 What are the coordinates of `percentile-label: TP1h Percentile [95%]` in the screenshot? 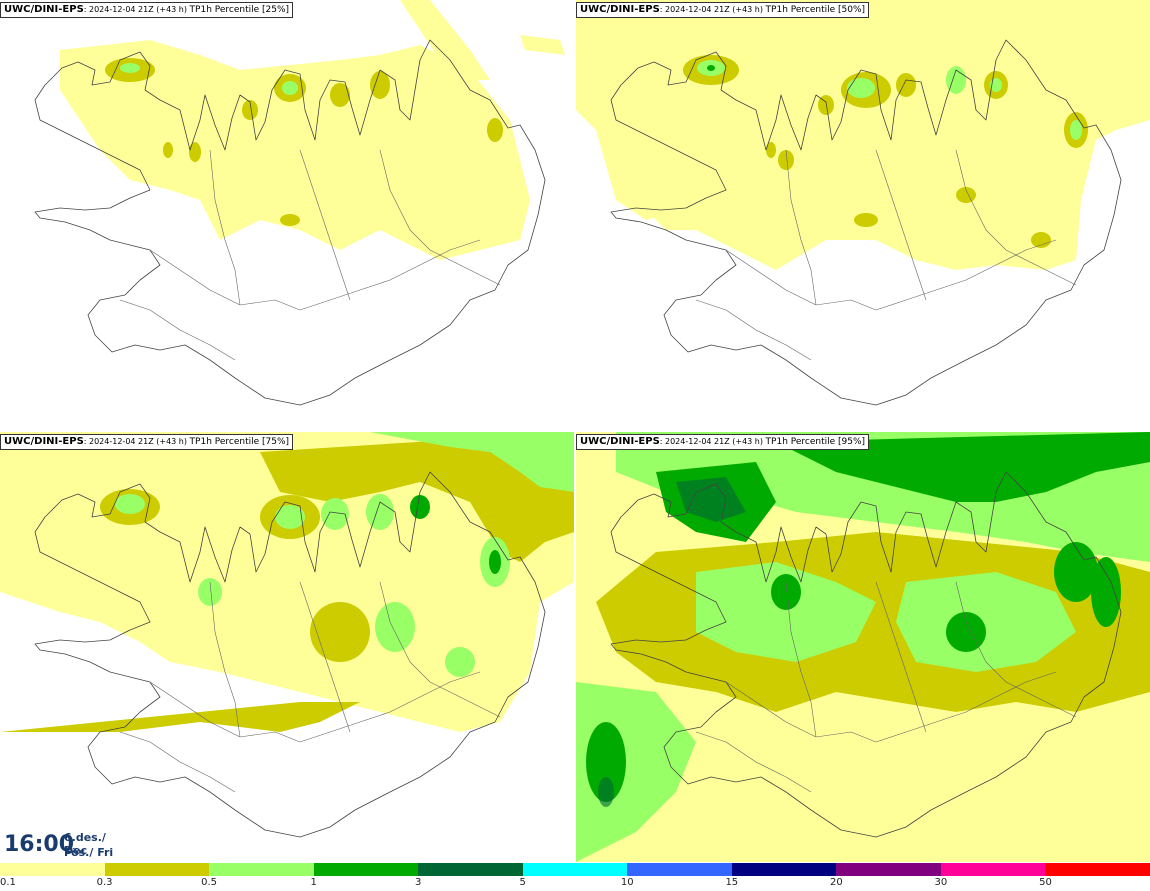 It's located at (815, 442).